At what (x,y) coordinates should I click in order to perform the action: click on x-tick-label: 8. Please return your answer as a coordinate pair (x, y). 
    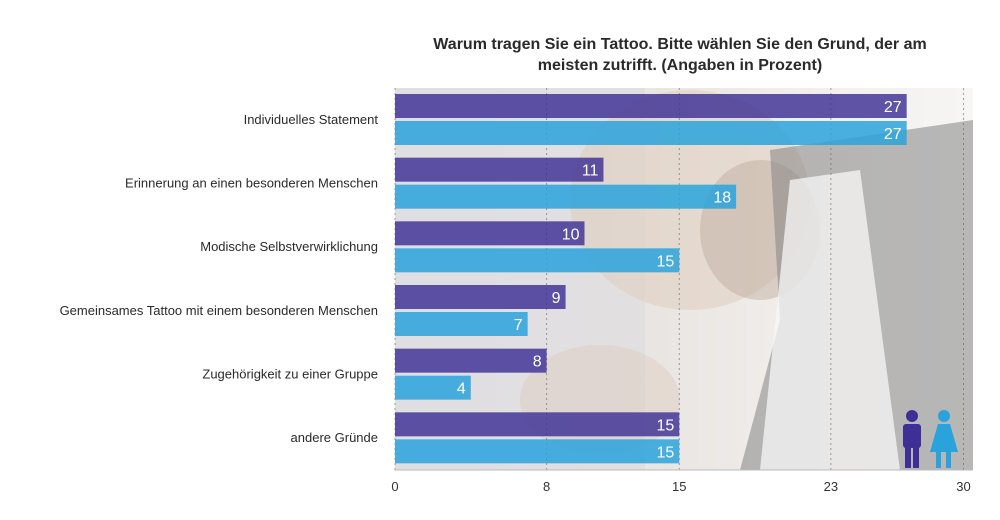
    Looking at the image, I should click on (546, 486).